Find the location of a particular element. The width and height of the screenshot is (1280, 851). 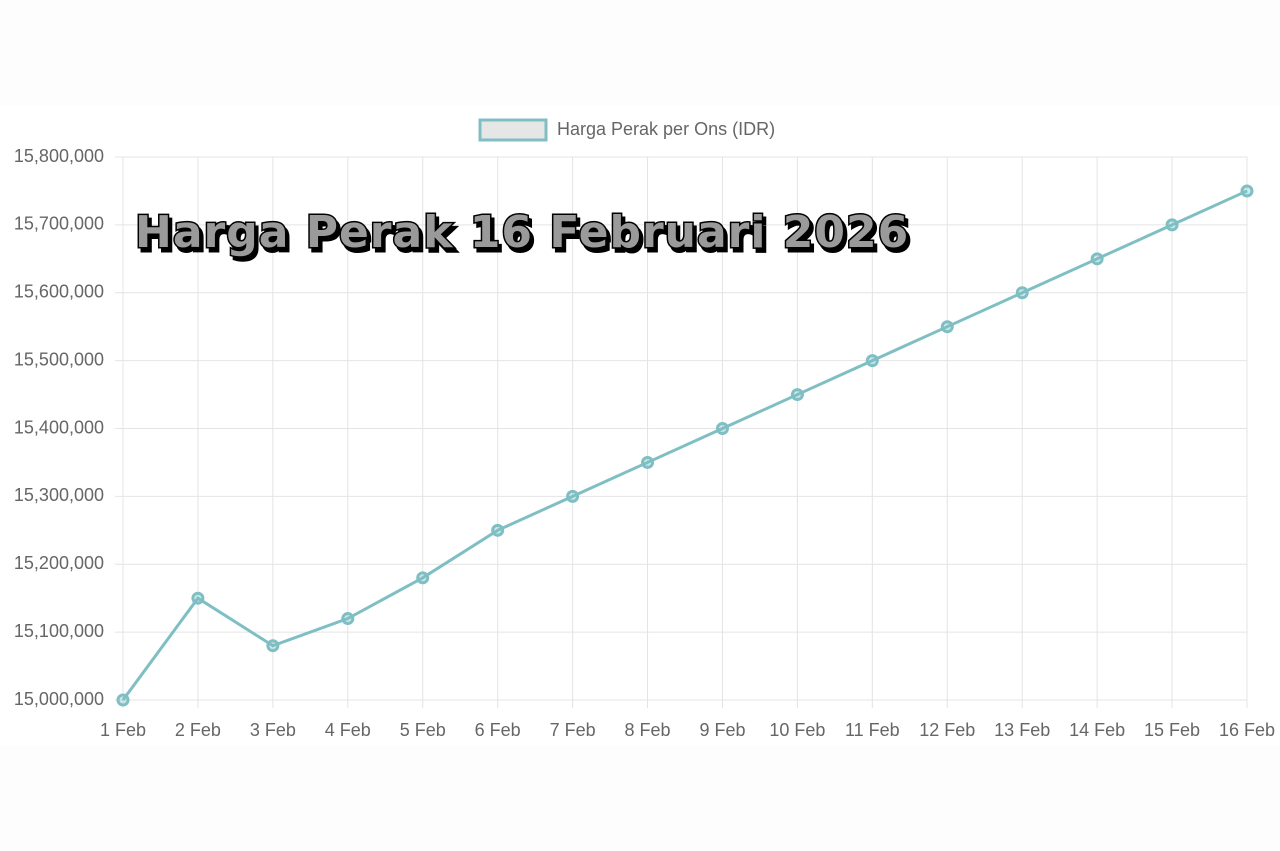

y-tick-label: 15,600,000 is located at coordinates (59, 292).